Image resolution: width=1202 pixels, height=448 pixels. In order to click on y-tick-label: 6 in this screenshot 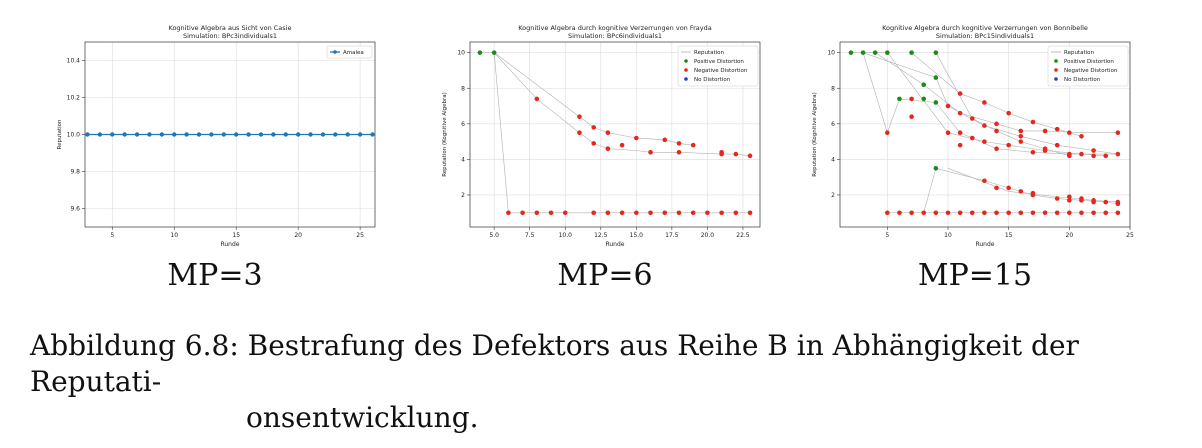, I will do `click(833, 124)`.